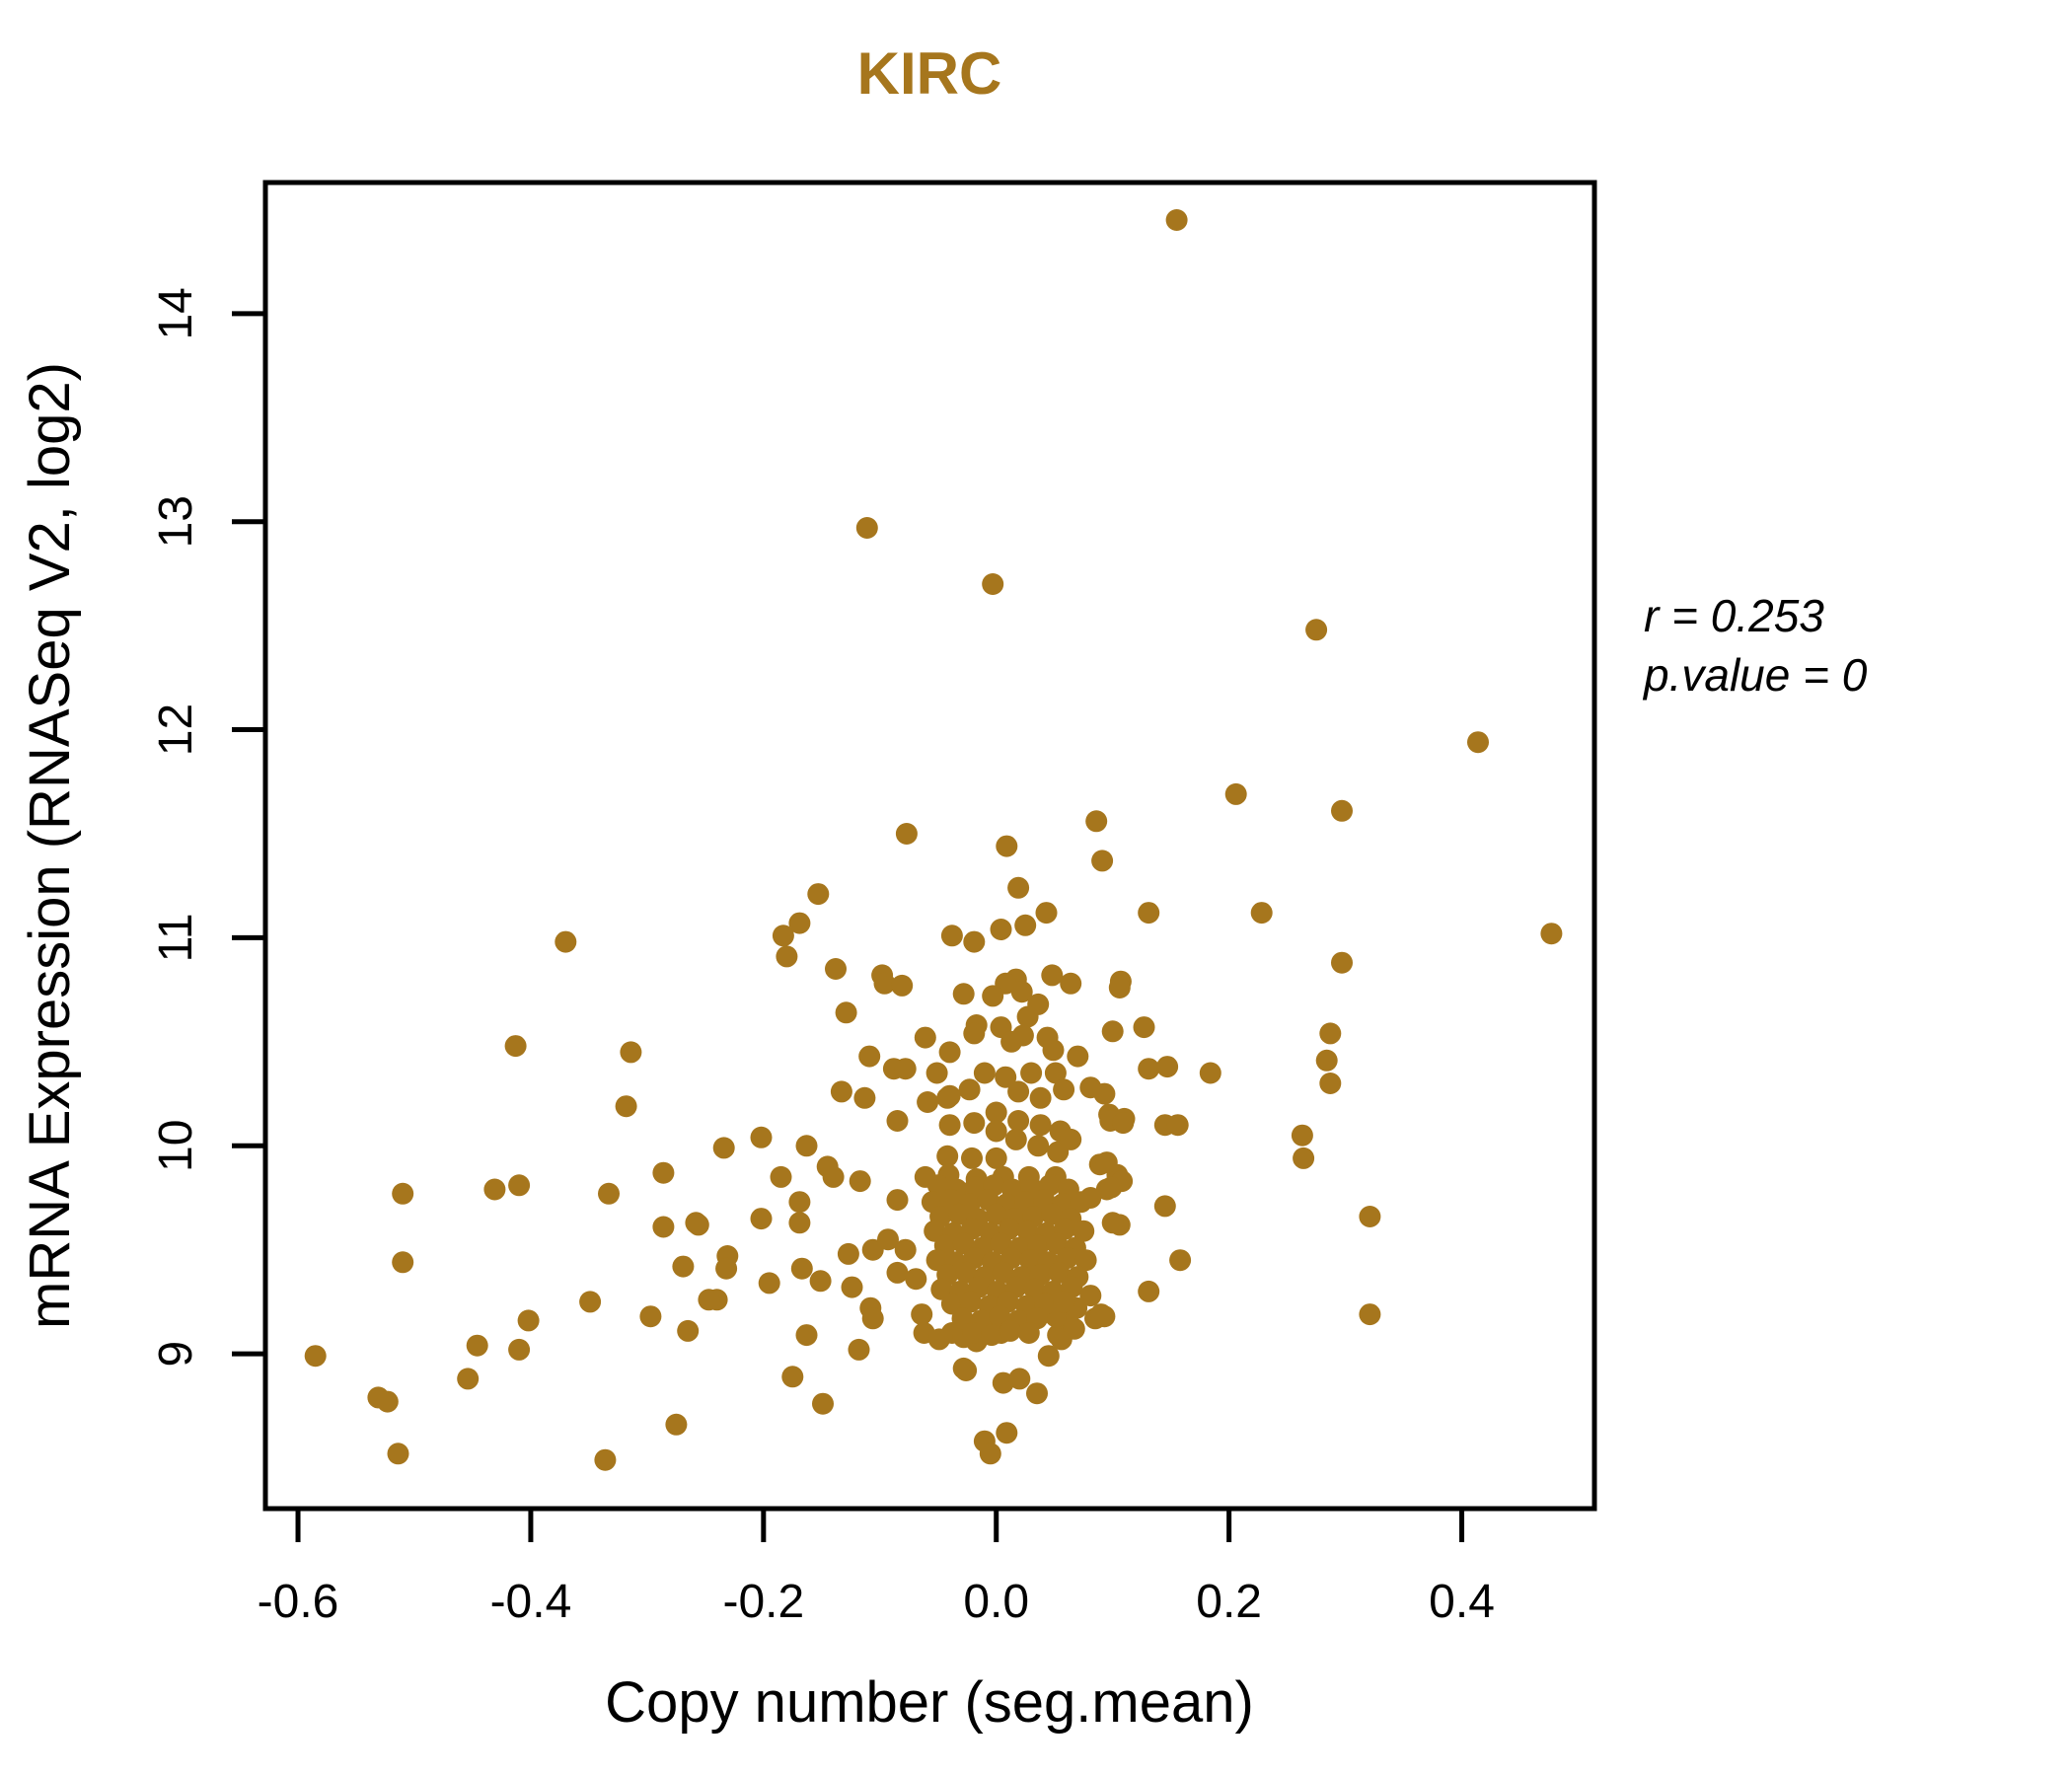 The image size is (2072, 1776). Describe the element at coordinates (50, 846) in the screenshot. I see `y-axis-label: mRNA Expression (RNASeq V2, log2)` at that location.